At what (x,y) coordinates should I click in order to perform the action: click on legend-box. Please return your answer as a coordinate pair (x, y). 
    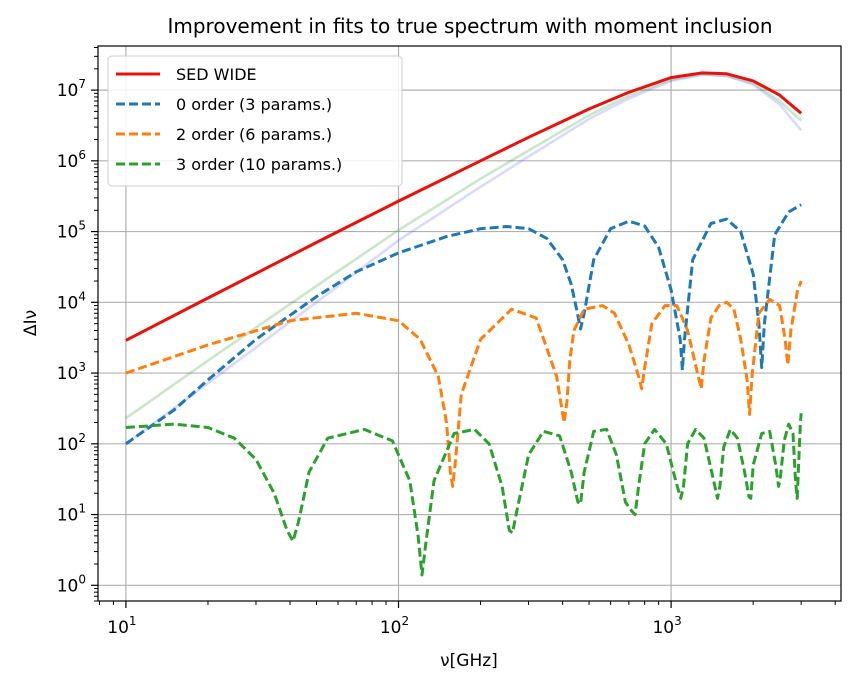
    Looking at the image, I should click on (255, 121).